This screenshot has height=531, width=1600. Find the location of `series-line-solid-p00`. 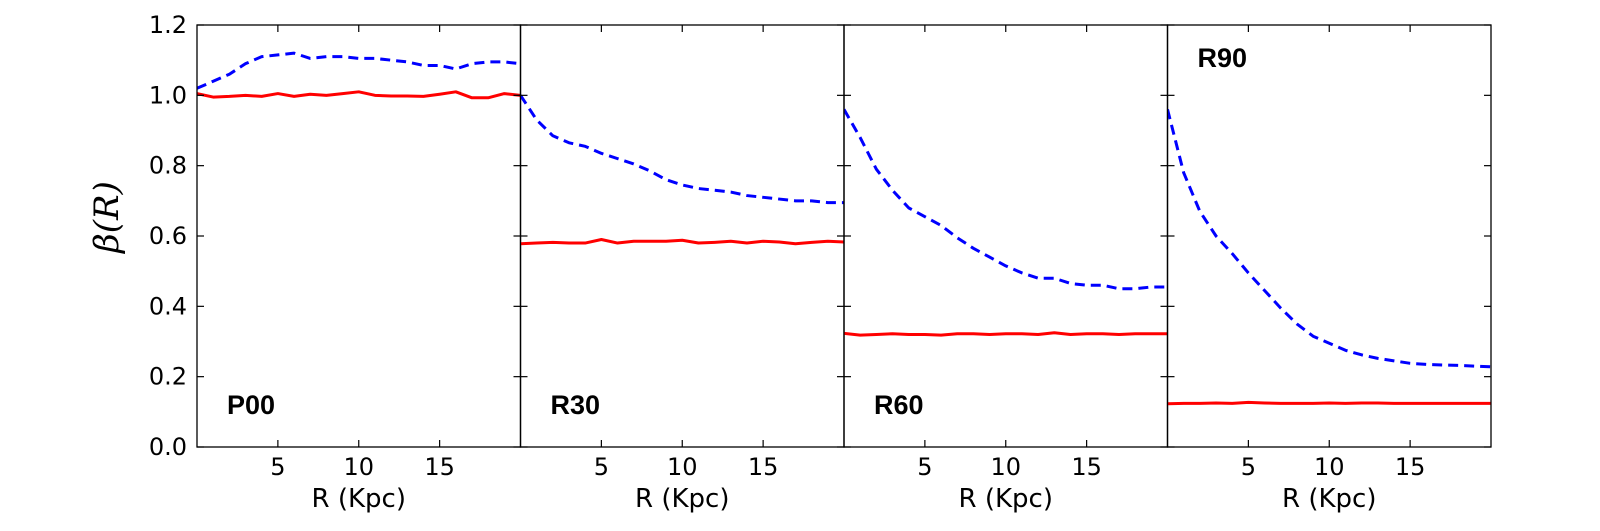

series-line-solid-p00 is located at coordinates (359, 95).